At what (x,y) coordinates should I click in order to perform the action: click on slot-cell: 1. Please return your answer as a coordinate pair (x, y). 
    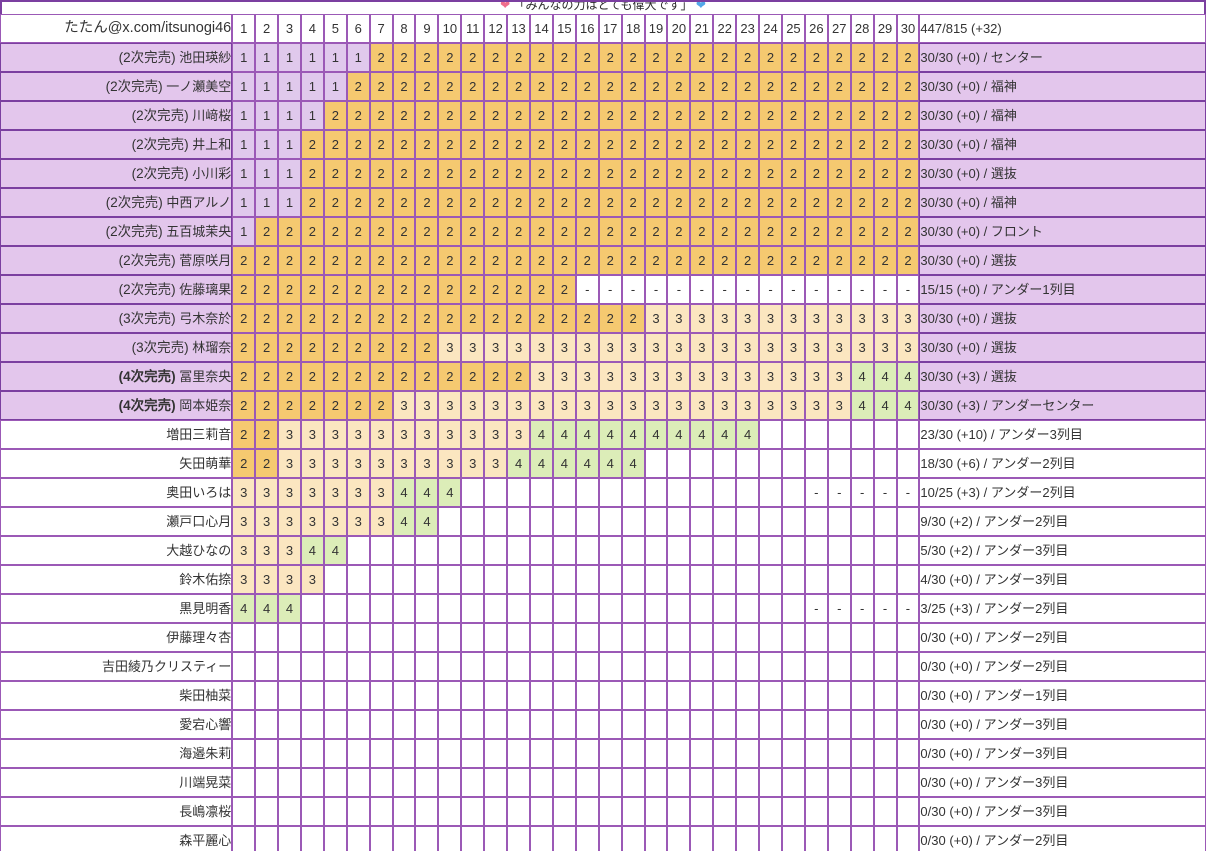
    Looking at the image, I should click on (267, 173).